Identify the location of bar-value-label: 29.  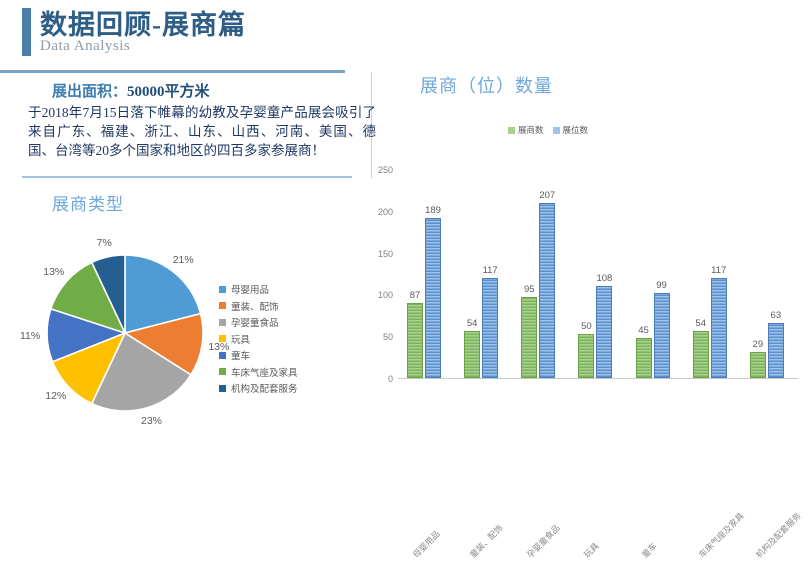
(758, 344).